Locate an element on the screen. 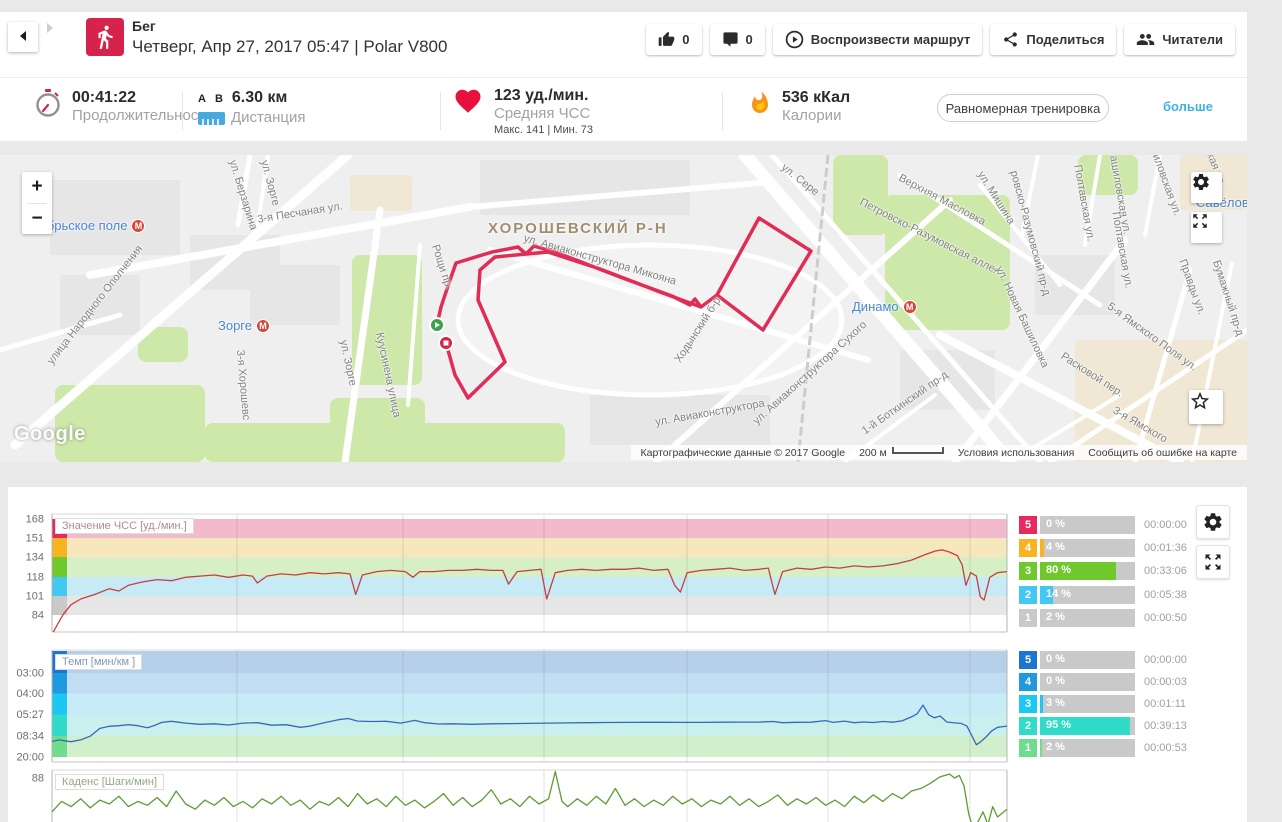 The width and height of the screenshot is (1282, 822). comment-icon is located at coordinates (730, 39).